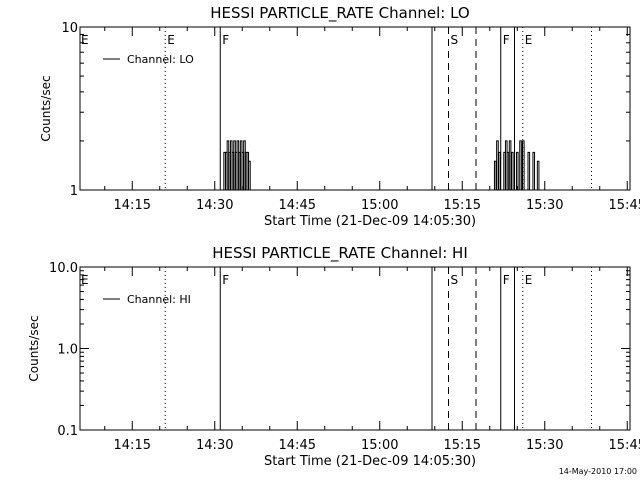 Image resolution: width=640 pixels, height=480 pixels. Describe the element at coordinates (370, 461) in the screenshot. I see `x-axis-label-hi: Start Time (21-Dec-09 14:05:30)` at that location.